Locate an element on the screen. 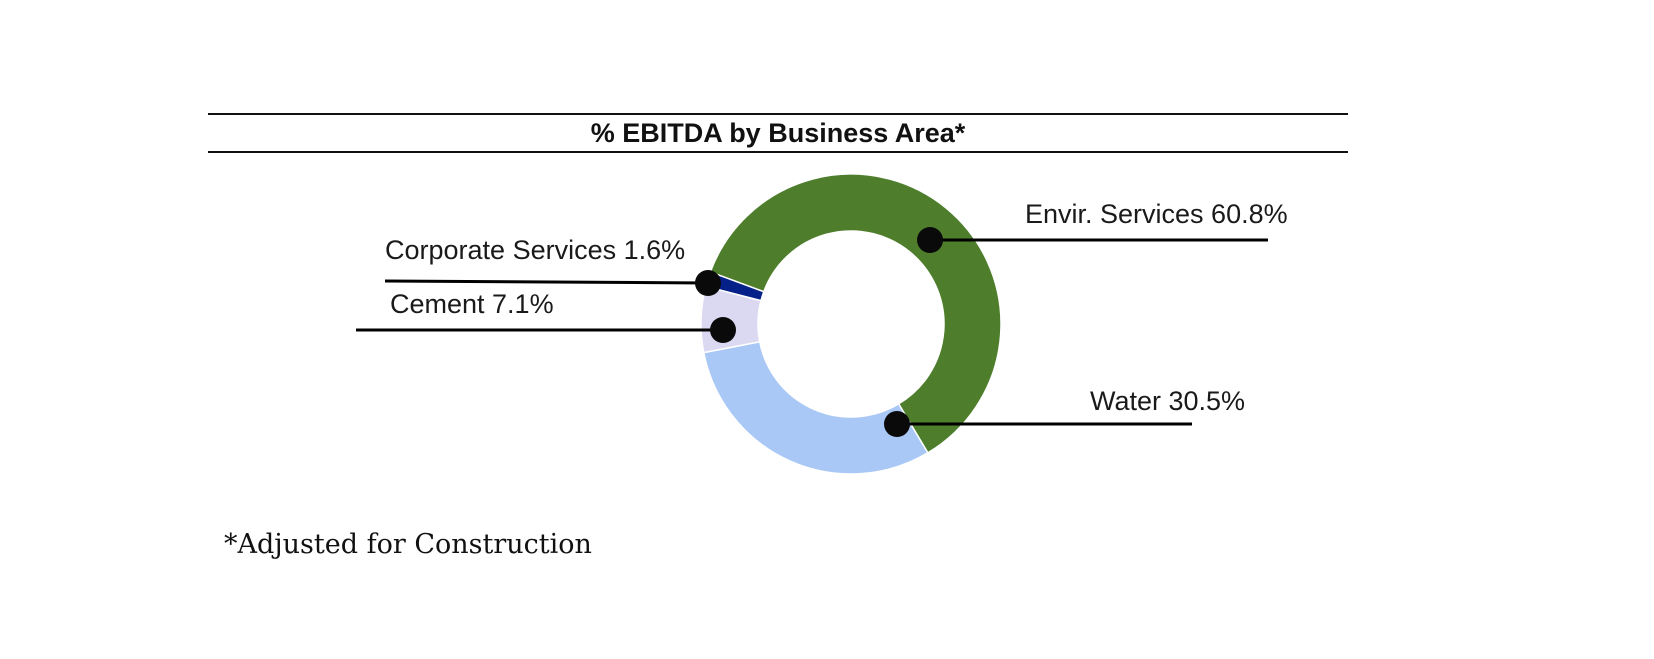 Image resolution: width=1654 pixels, height=659 pixels. callout-label-corporate-services: Corporate Services 1.6% is located at coordinates (535, 250).